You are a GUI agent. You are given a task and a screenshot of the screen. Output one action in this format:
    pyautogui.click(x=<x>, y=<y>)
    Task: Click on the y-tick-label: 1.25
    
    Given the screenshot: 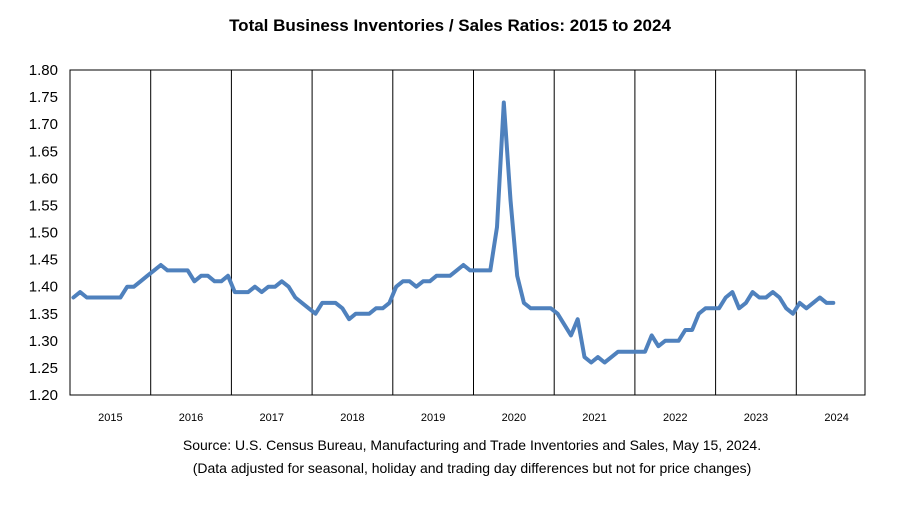 What is the action you would take?
    pyautogui.click(x=43, y=368)
    